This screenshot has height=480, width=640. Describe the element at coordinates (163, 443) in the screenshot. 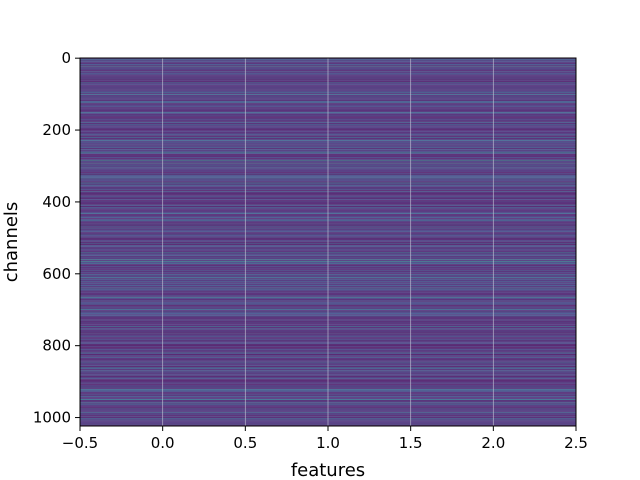

I see `x-tick-label: 0.0` at that location.